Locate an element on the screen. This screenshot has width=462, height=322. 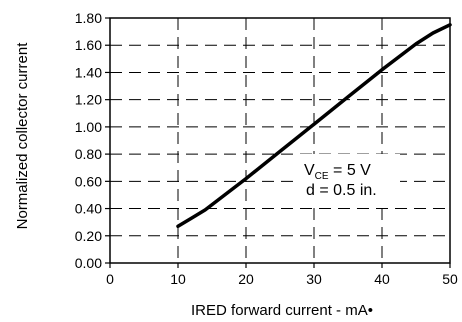
x-axis-label: IRED forward current - mA• is located at coordinates (282, 310).